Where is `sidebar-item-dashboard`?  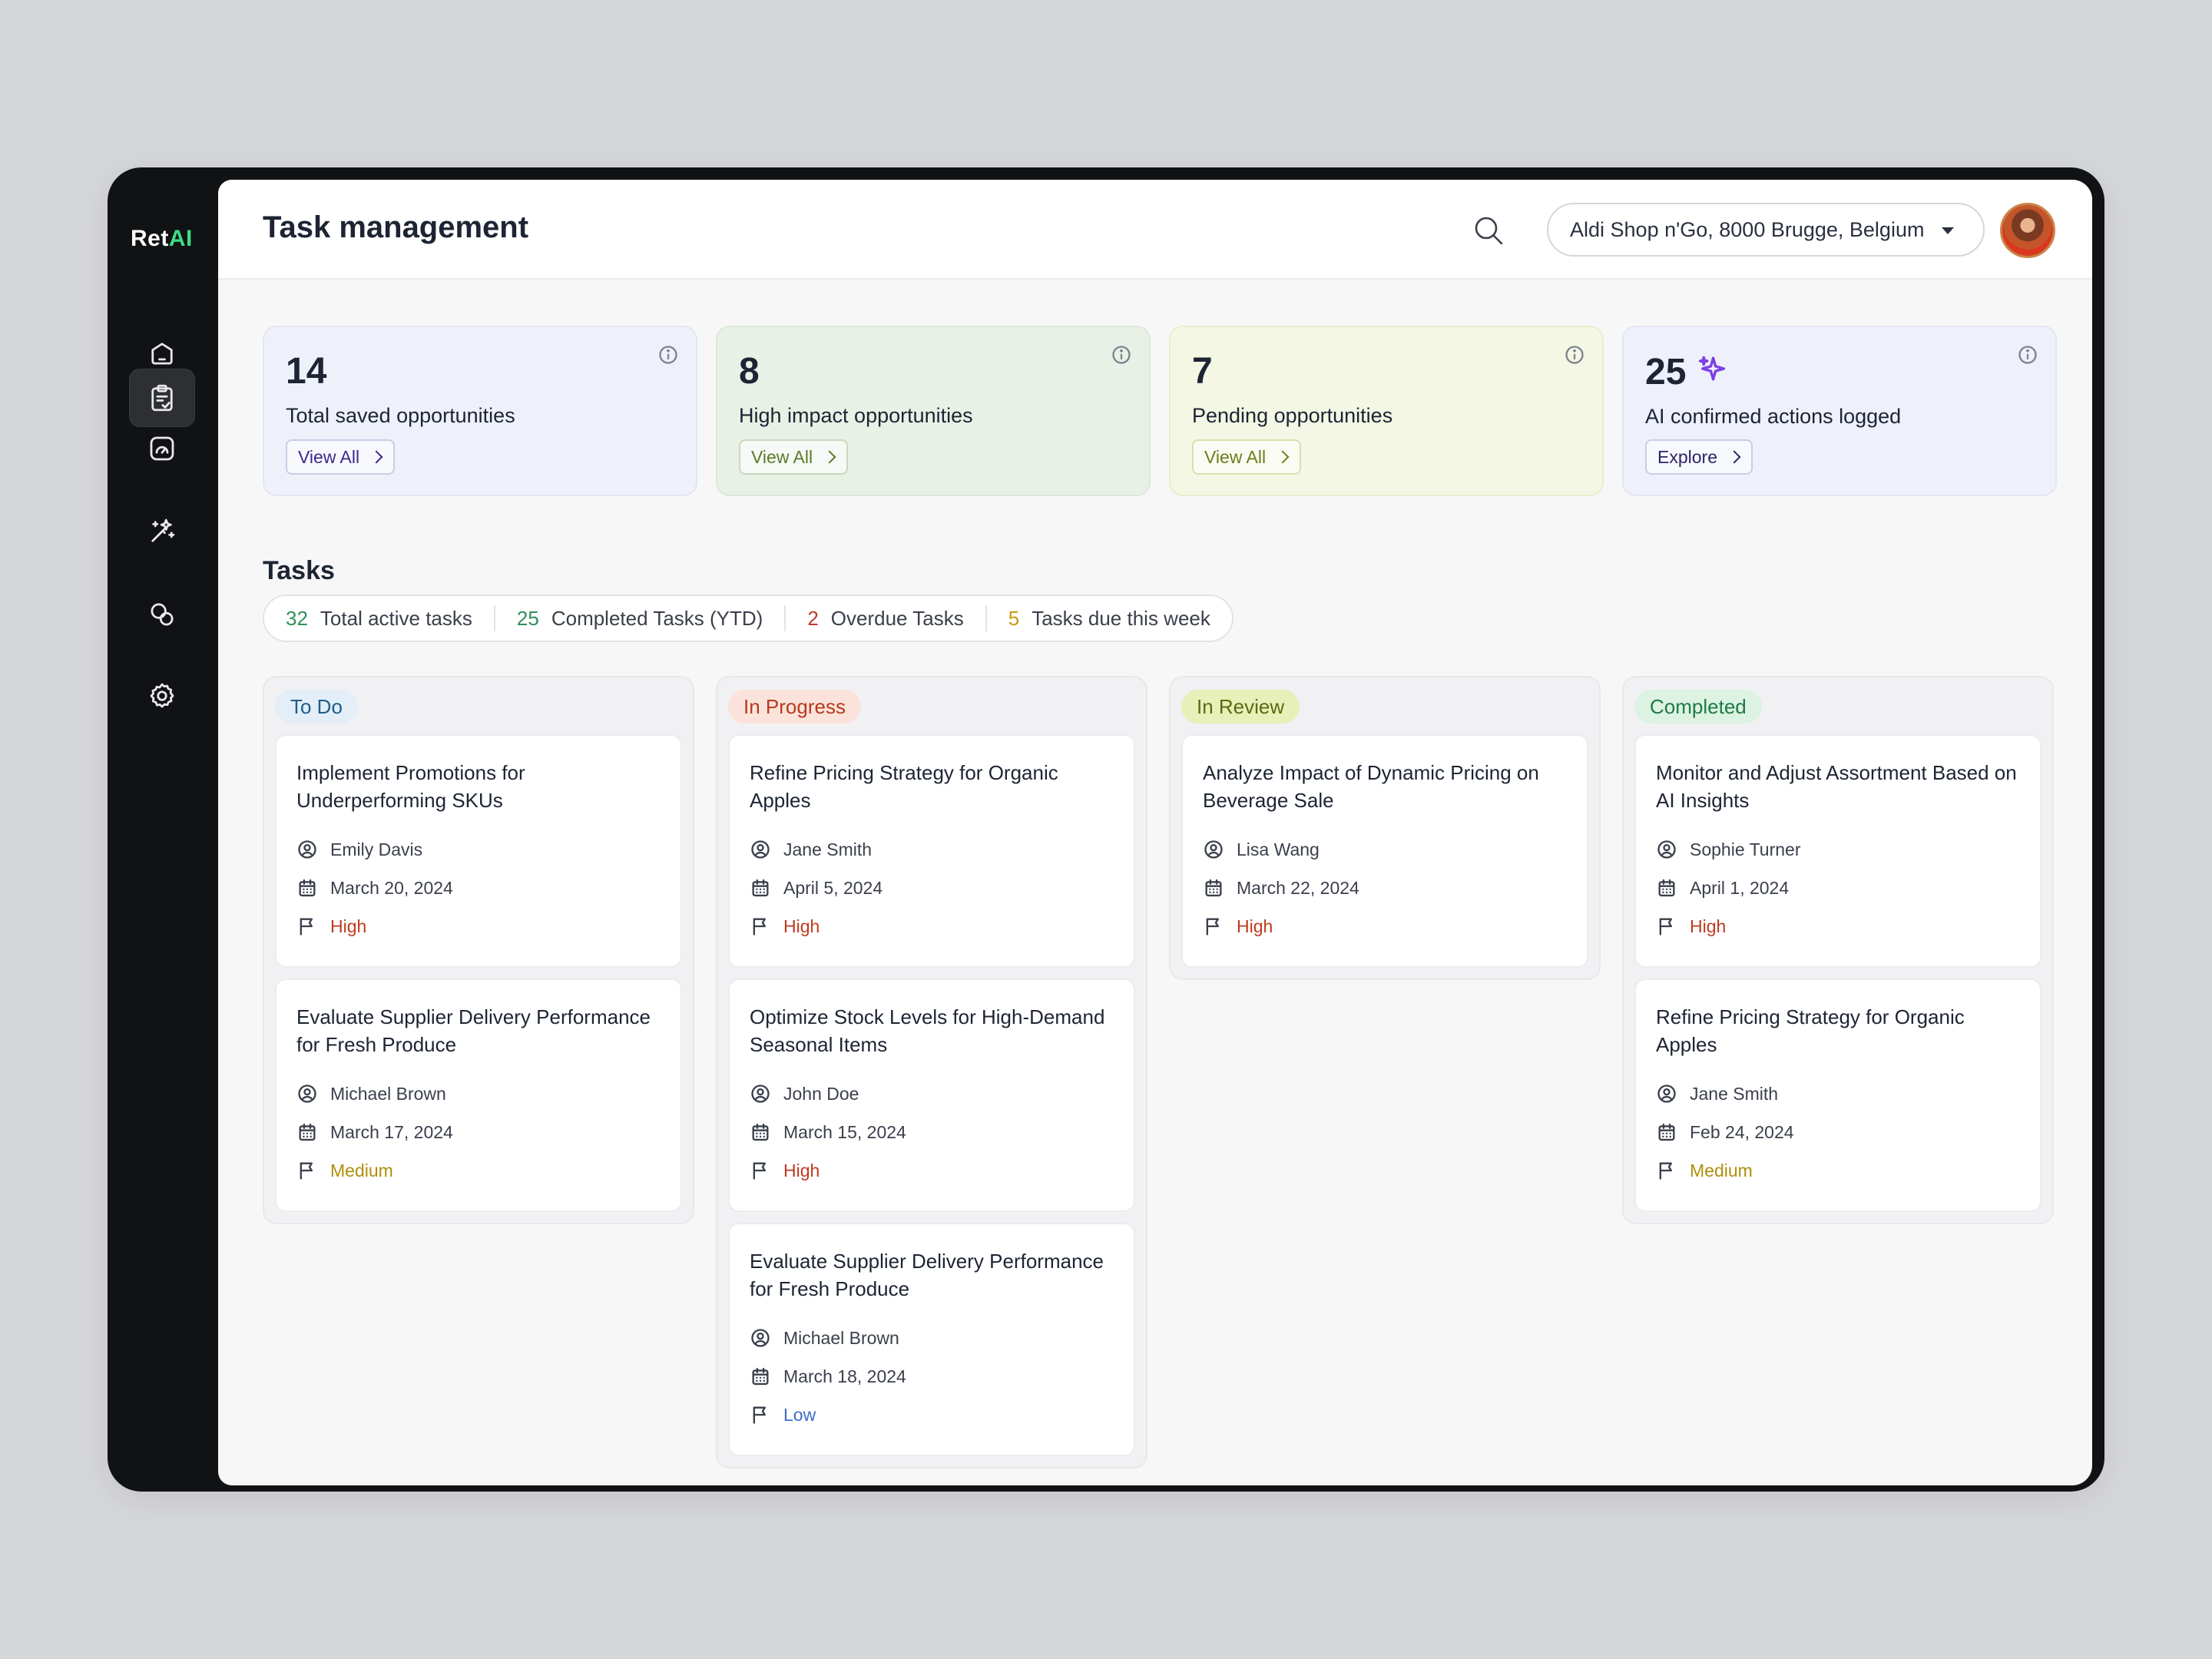 sidebar-item-dashboard is located at coordinates (162, 448).